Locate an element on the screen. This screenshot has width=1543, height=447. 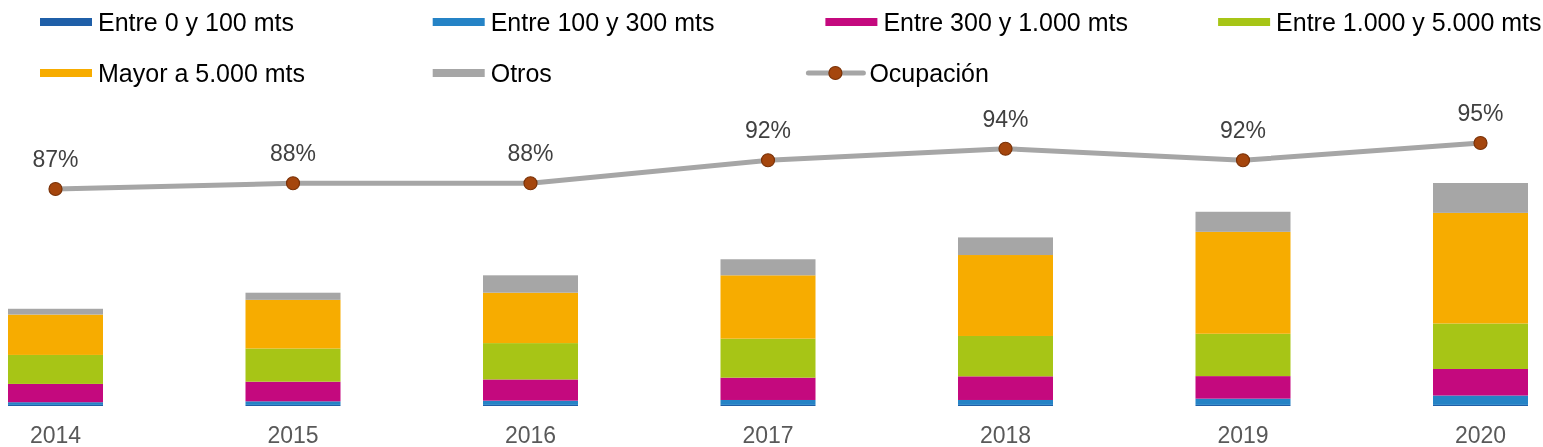
data-label: 95% is located at coordinates (1480, 113).